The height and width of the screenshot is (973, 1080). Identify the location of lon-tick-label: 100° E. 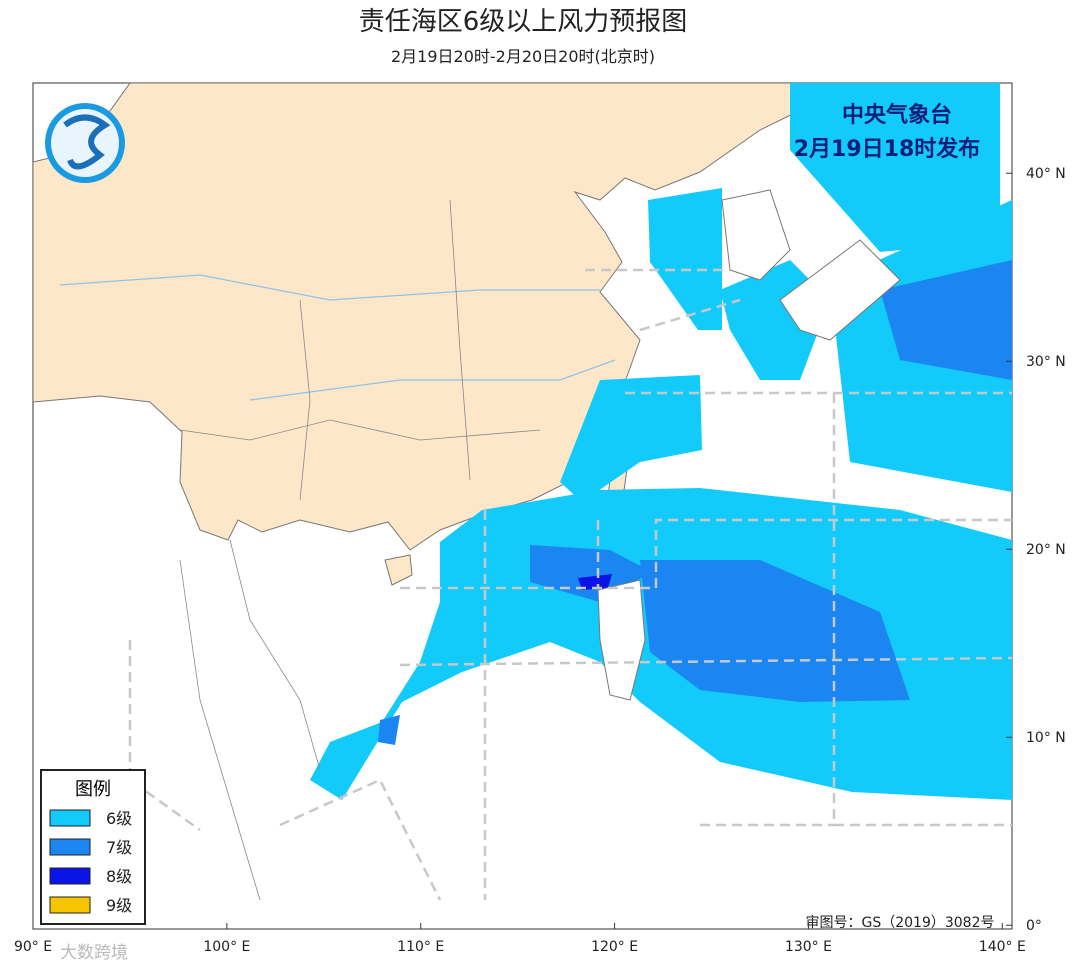
(226, 947).